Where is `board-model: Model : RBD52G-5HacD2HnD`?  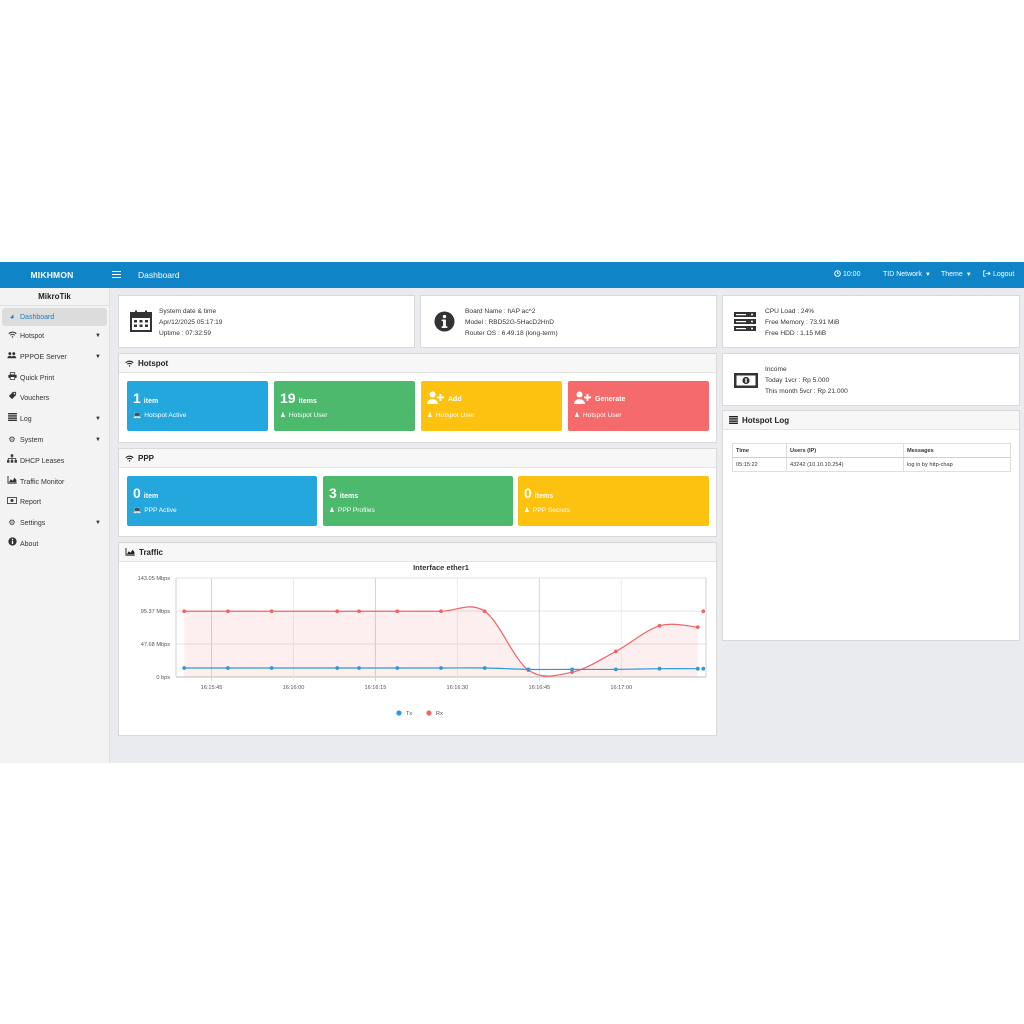
board-model: Model : RBD52G-5HacD2HnD is located at coordinates (510, 322).